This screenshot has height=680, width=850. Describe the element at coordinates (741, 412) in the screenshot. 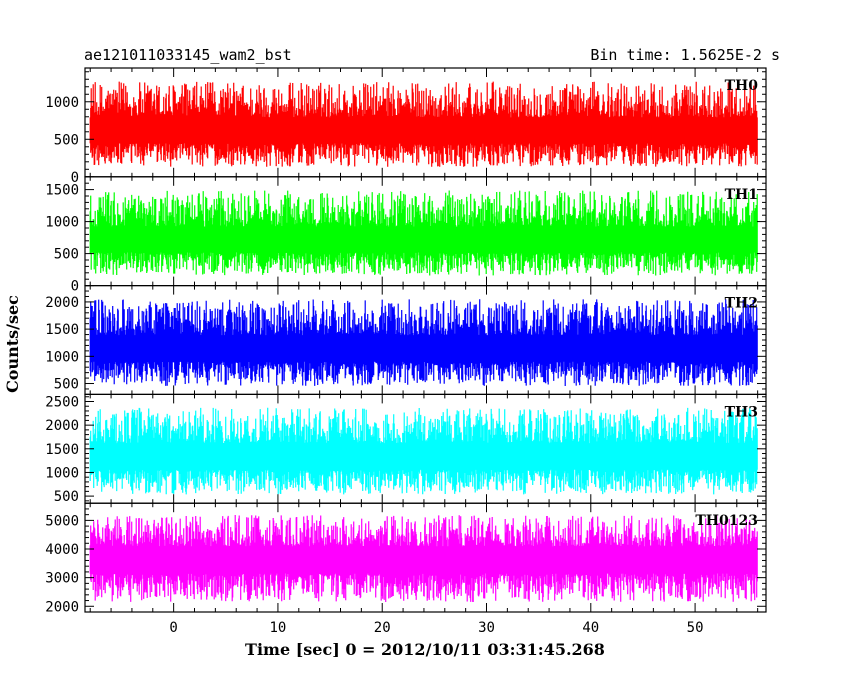

I see `panel-label-th3: TH3` at that location.